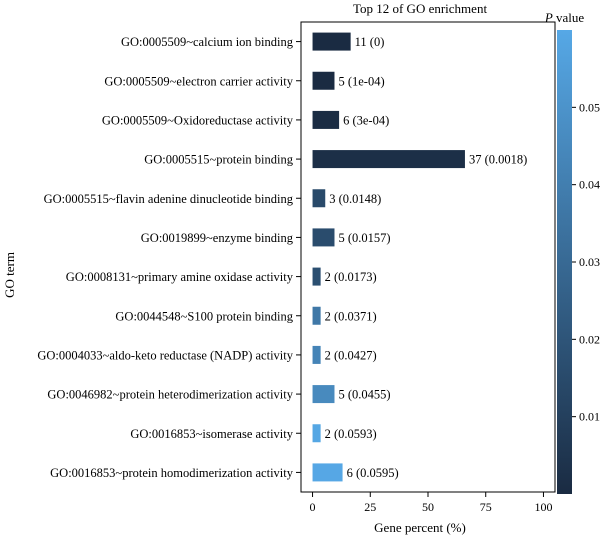  Describe the element at coordinates (361, 81) in the screenshot. I see `bar-value-label: 5 (1e-04)` at that location.